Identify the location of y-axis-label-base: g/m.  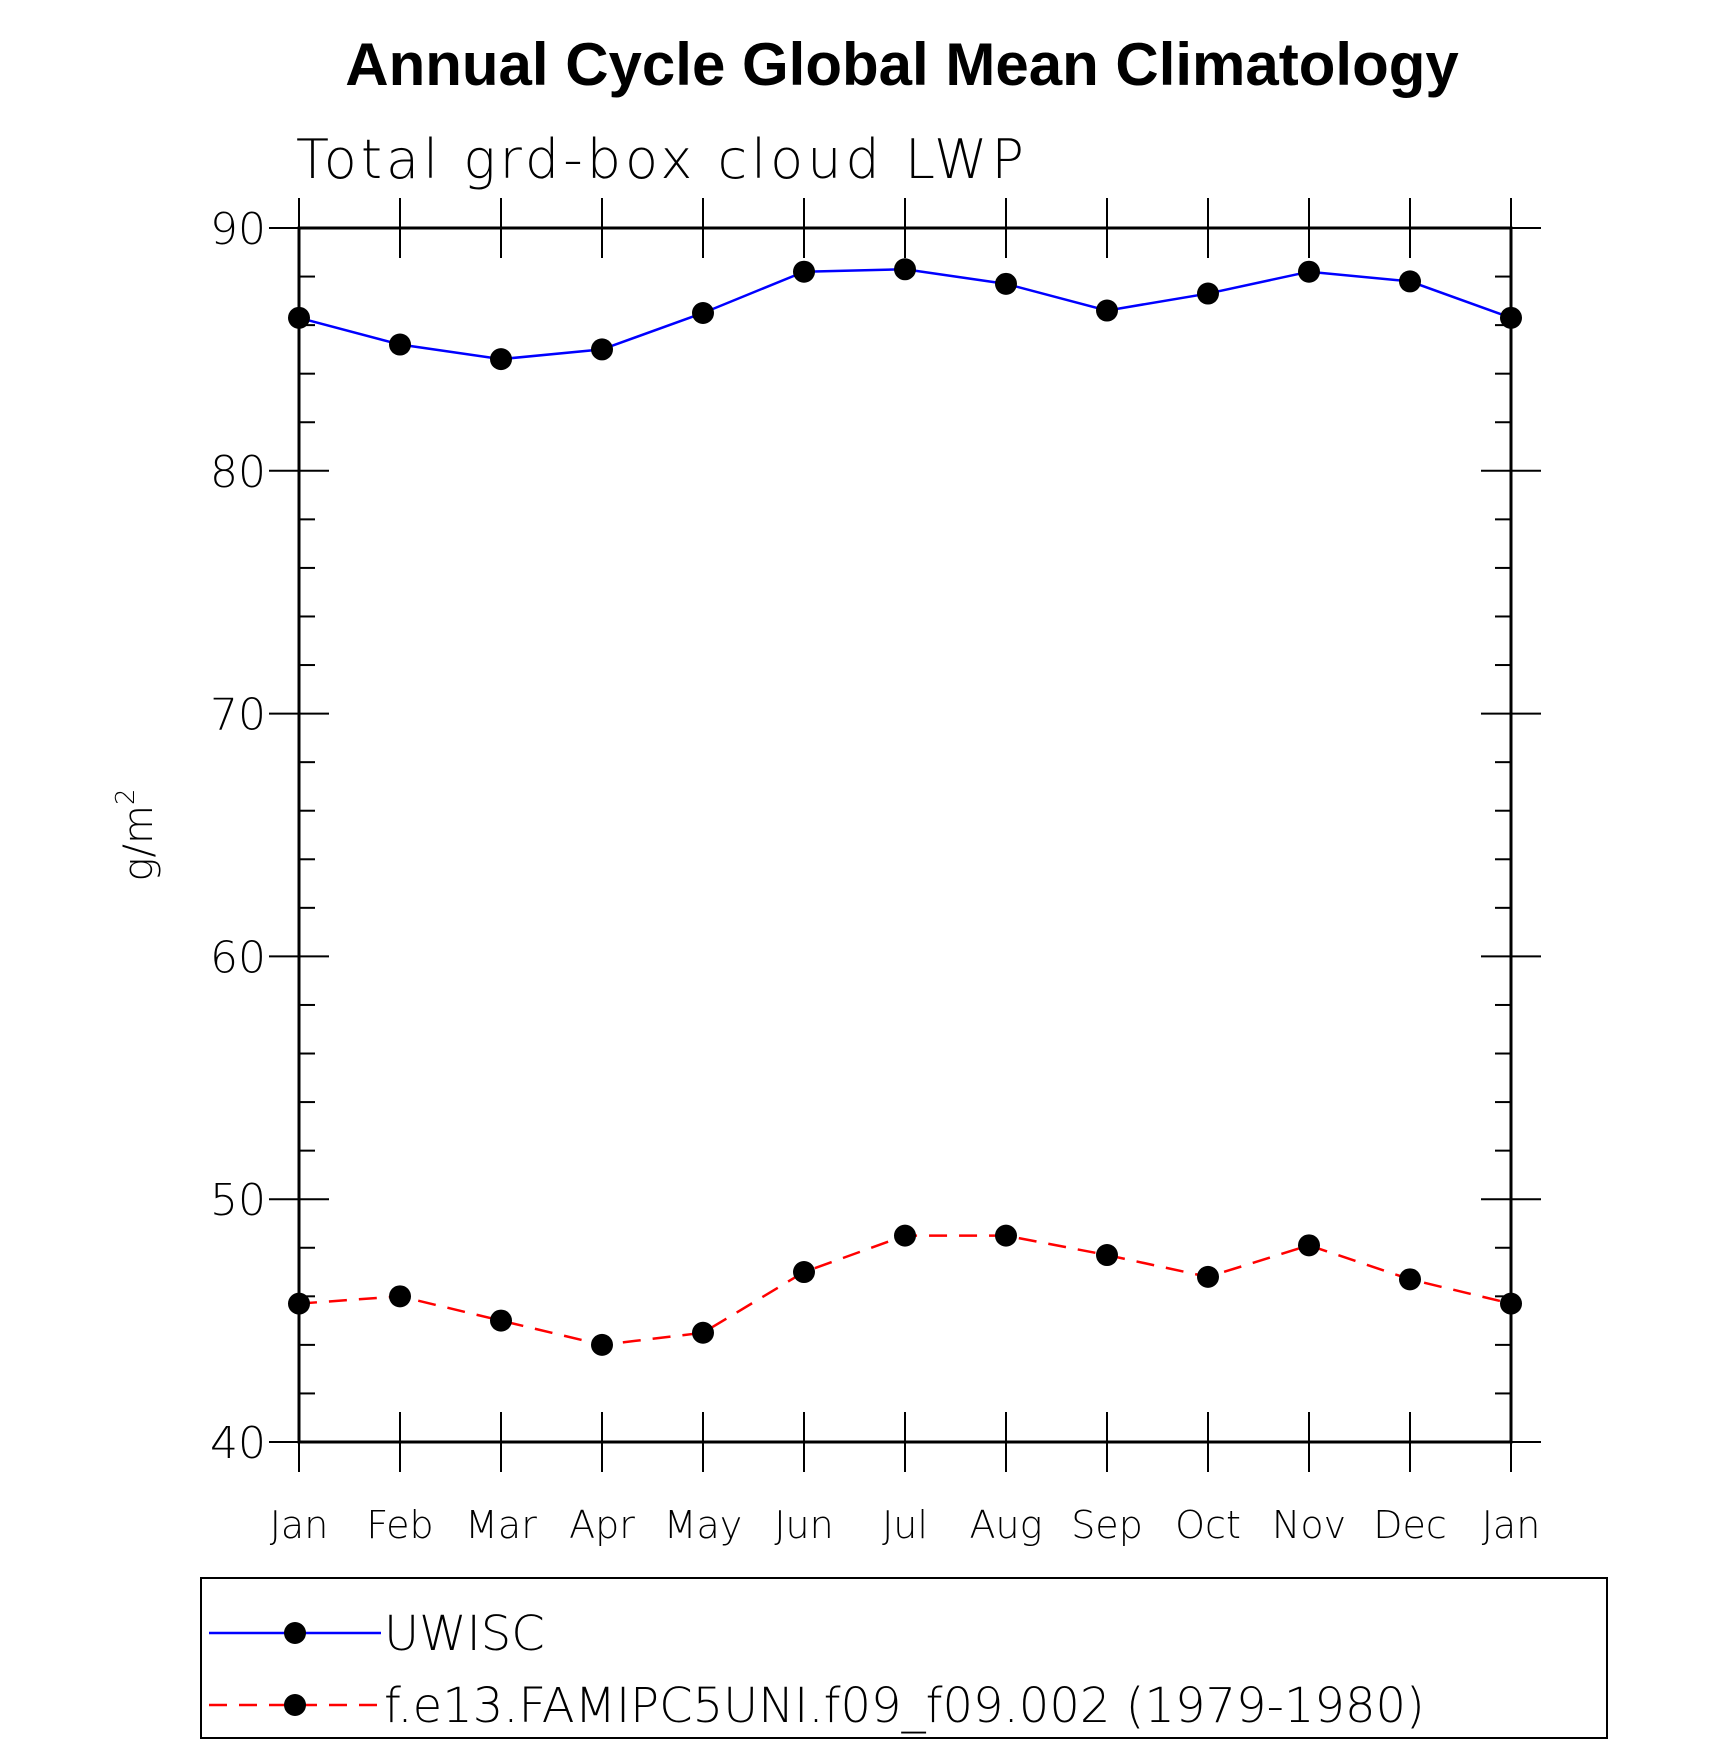
(139, 843).